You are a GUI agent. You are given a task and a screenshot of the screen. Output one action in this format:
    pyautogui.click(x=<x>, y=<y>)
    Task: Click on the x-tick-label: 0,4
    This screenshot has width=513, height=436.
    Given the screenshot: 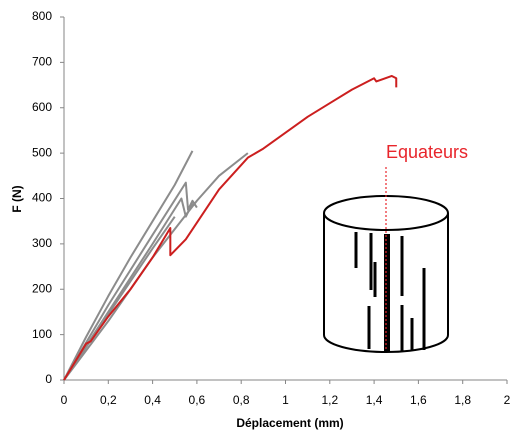 What is the action you would take?
    pyautogui.click(x=152, y=400)
    